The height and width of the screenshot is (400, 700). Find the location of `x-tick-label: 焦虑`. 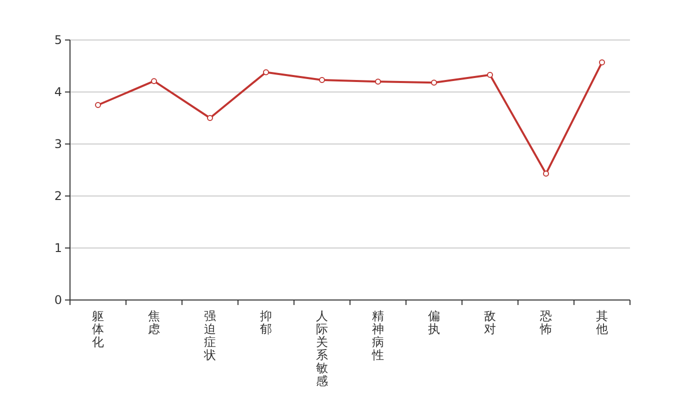

x-tick-label: 焦虑 is located at coordinates (154, 322).